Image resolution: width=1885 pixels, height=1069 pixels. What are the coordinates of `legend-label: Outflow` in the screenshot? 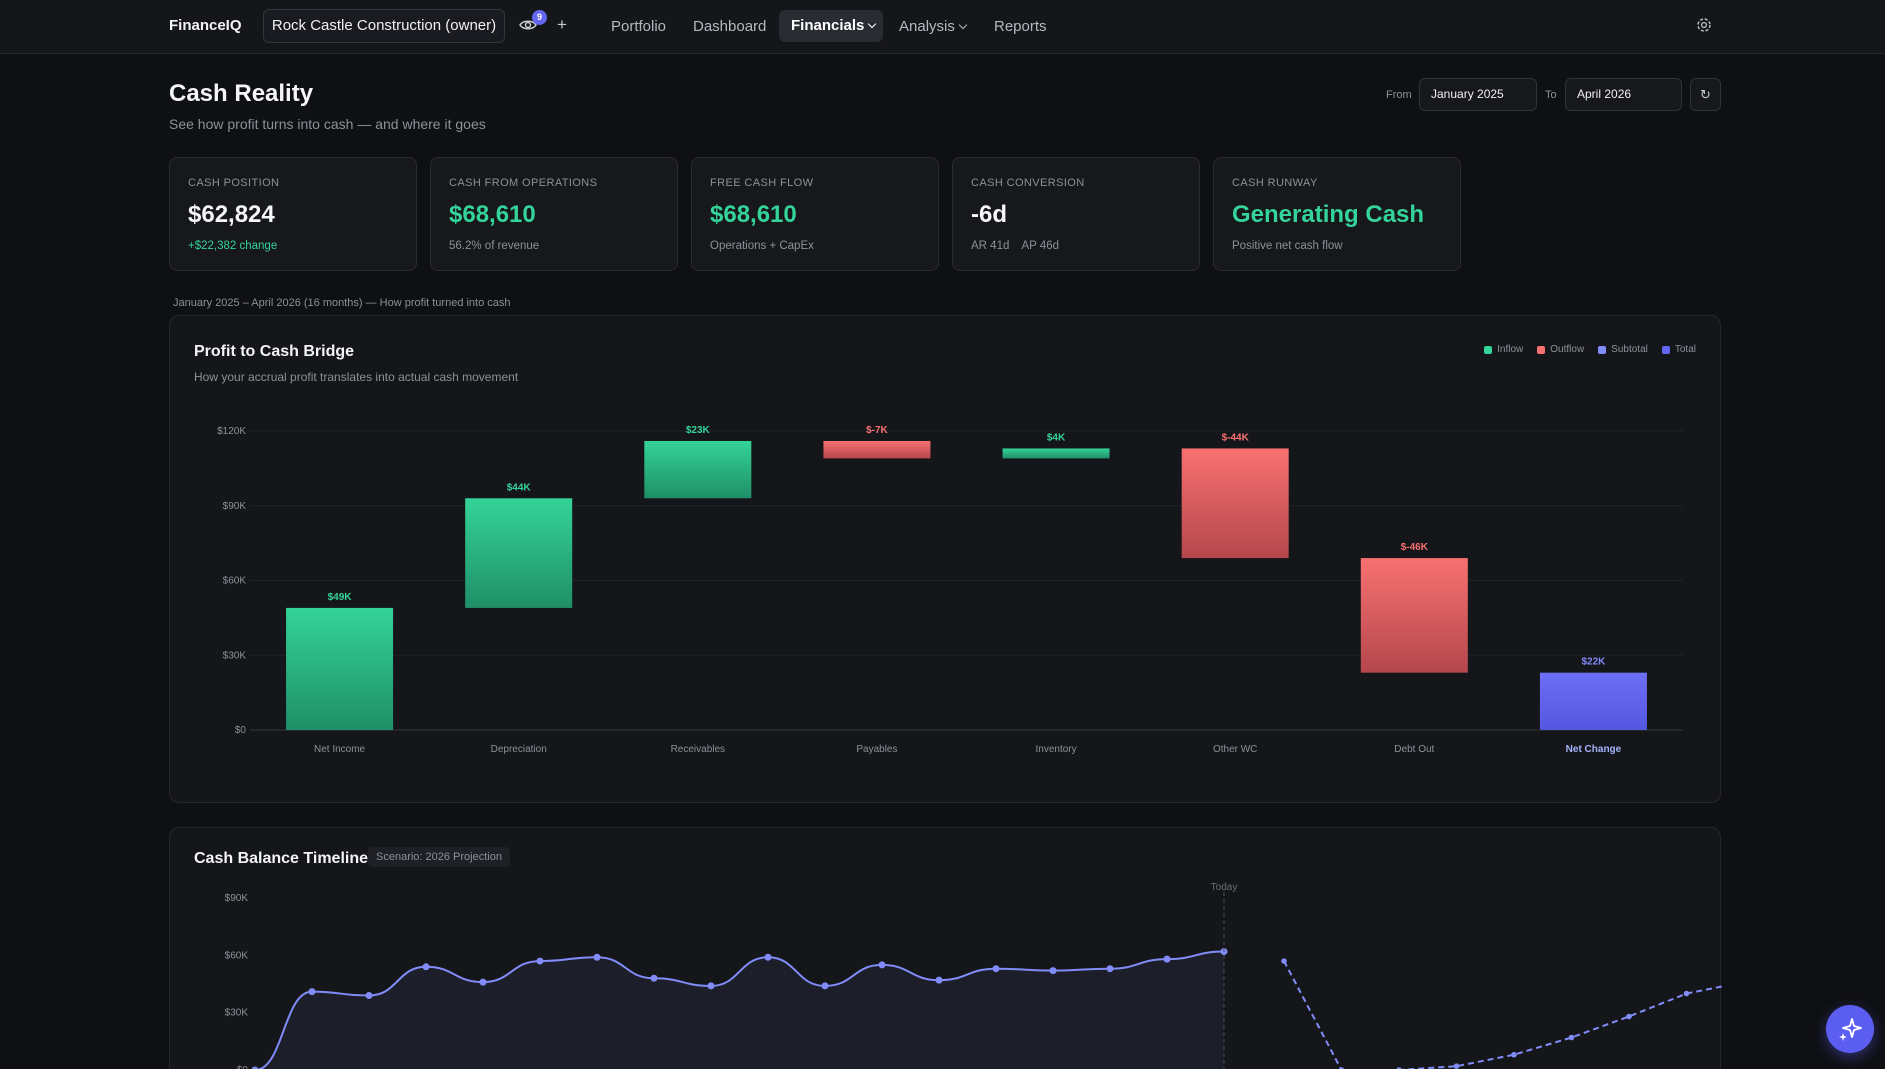 It's located at (1567, 349).